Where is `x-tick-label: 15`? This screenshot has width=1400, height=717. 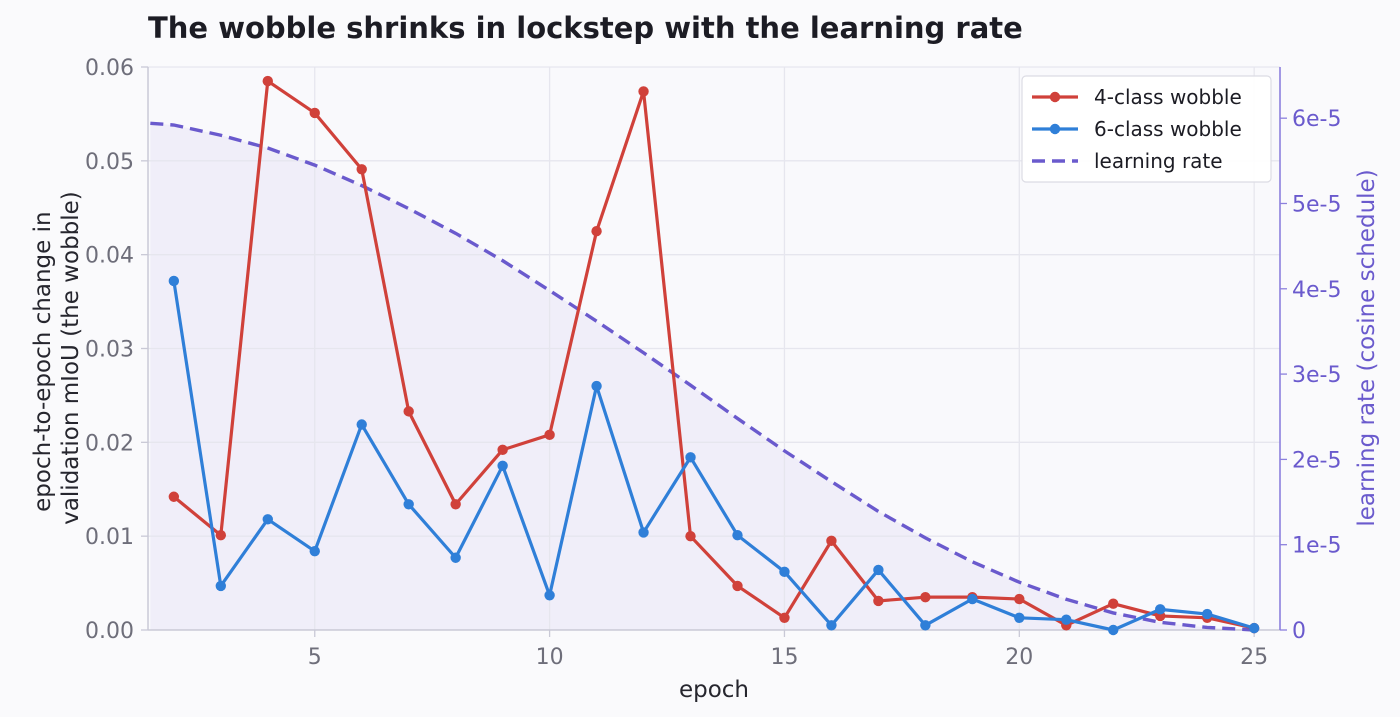 x-tick-label: 15 is located at coordinates (784, 657).